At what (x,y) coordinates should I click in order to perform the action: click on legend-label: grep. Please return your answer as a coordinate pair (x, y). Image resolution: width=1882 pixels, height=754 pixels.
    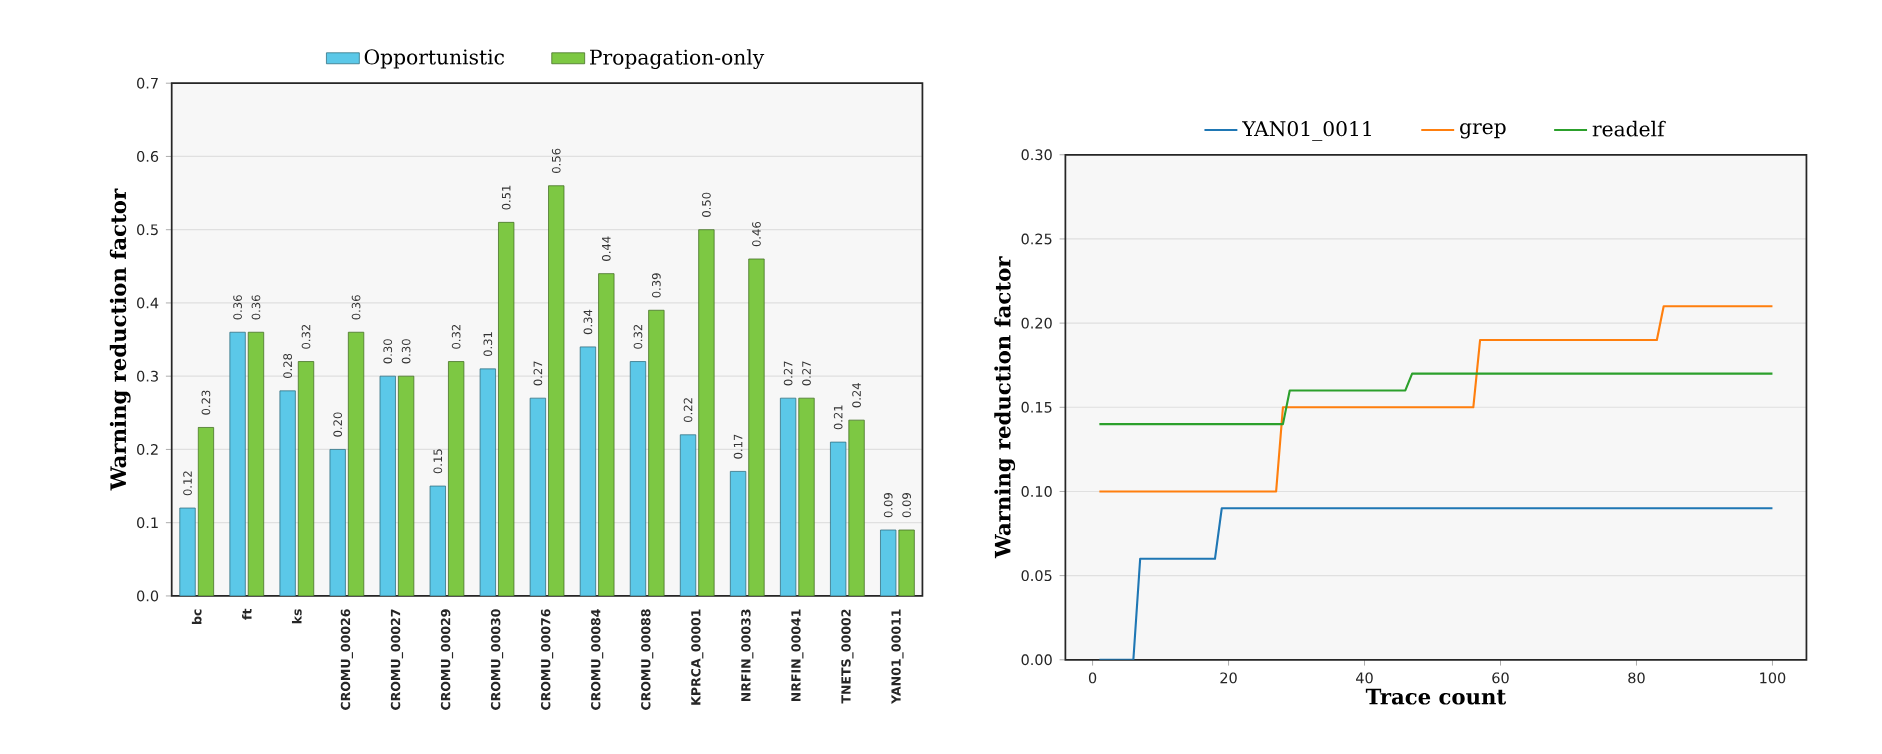
    Looking at the image, I should click on (1483, 130).